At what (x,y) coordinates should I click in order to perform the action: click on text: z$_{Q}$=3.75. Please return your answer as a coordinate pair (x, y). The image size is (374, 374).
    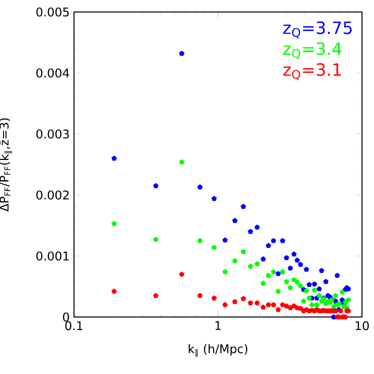
    Looking at the image, I should click on (317, 29).